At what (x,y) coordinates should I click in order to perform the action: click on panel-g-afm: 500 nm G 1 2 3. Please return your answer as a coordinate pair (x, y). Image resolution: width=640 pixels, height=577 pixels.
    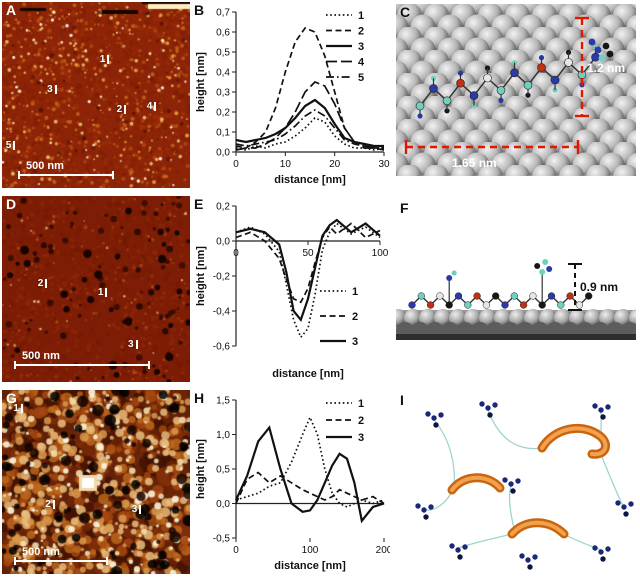
    Looking at the image, I should click on (96, 482).